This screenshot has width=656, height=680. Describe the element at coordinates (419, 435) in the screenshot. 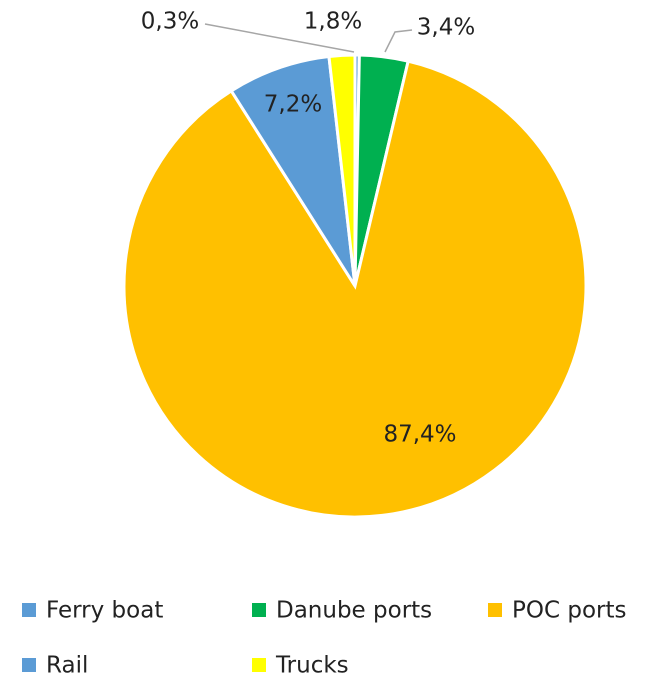

I see `data-label: 87,4%` at that location.